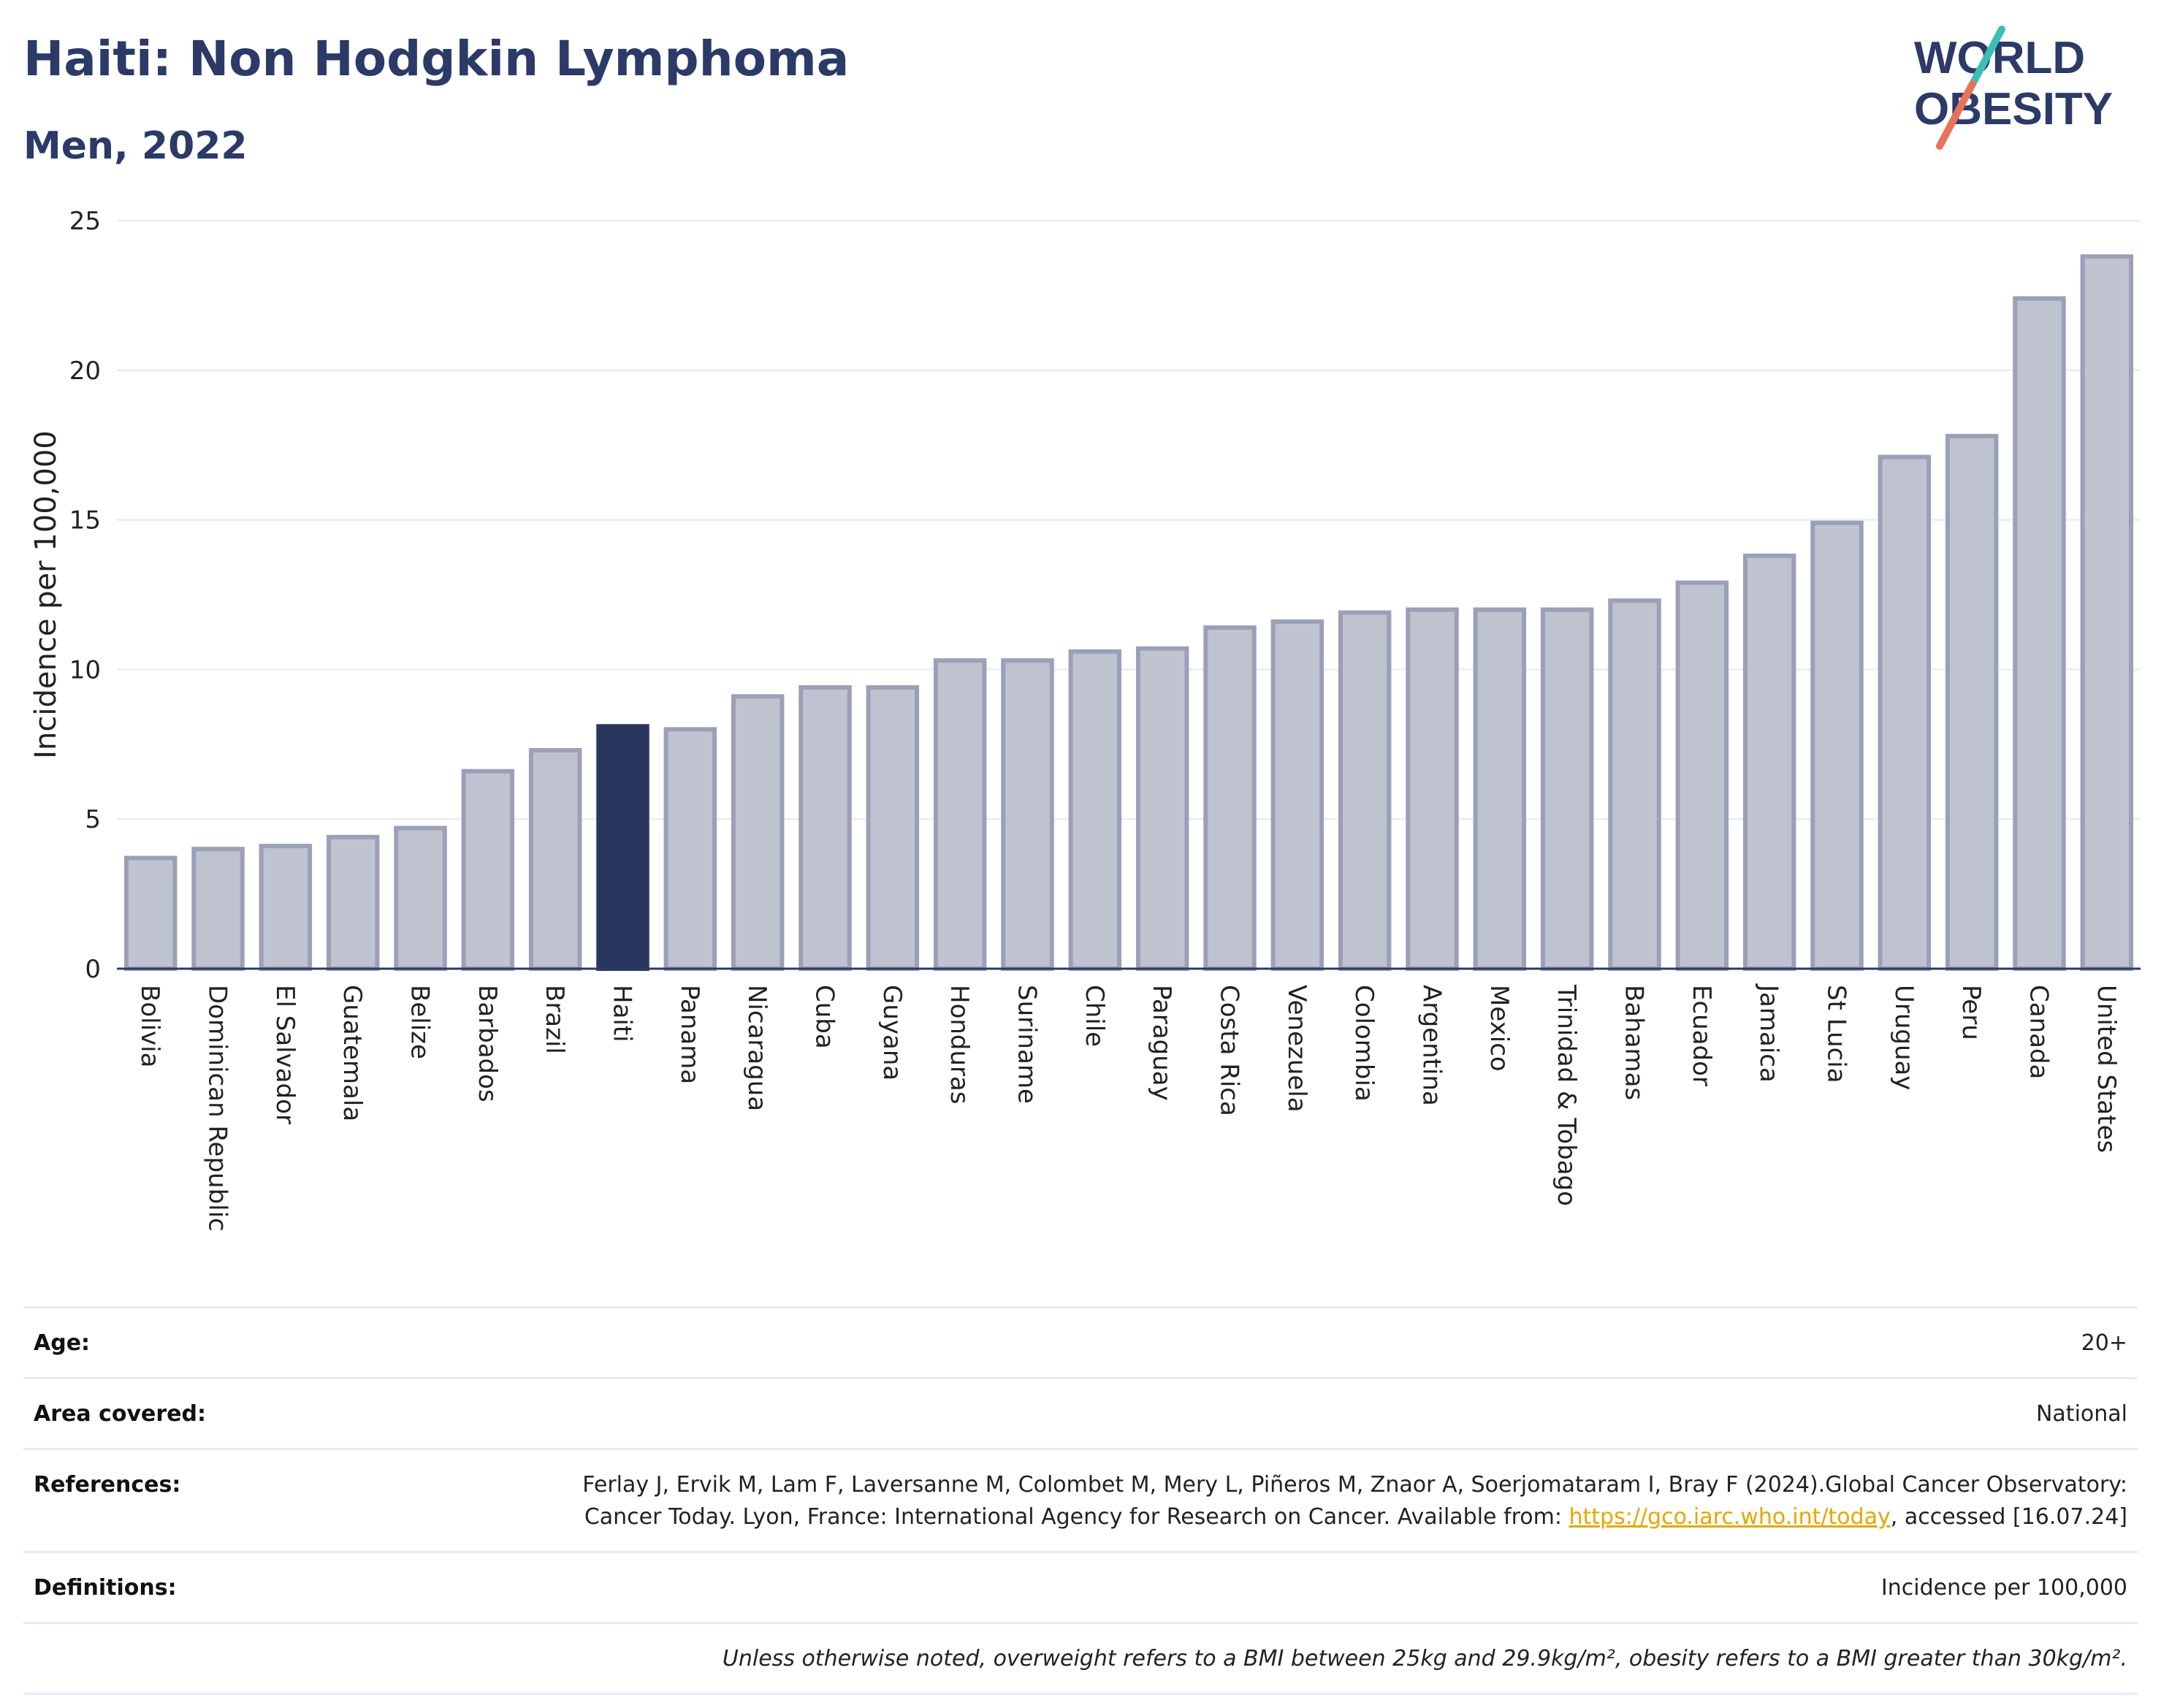 Image resolution: width=2161 pixels, height=1708 pixels. Describe the element at coordinates (353, 903) in the screenshot. I see `bar-guatemala` at that location.